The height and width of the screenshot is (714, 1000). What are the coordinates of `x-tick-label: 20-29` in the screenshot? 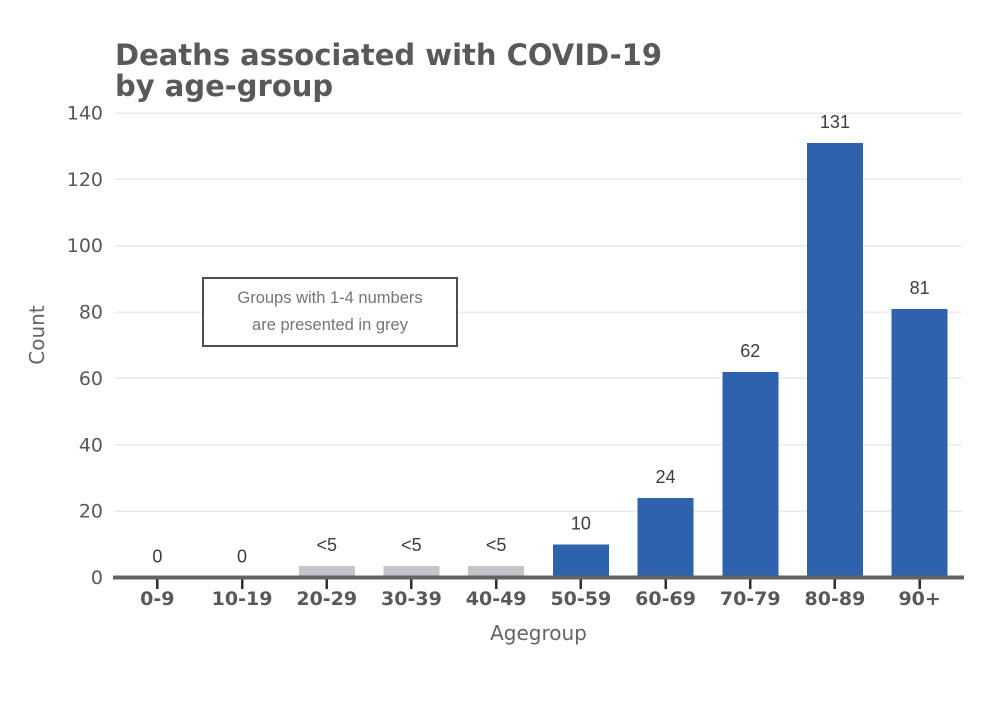 It's located at (326, 599).